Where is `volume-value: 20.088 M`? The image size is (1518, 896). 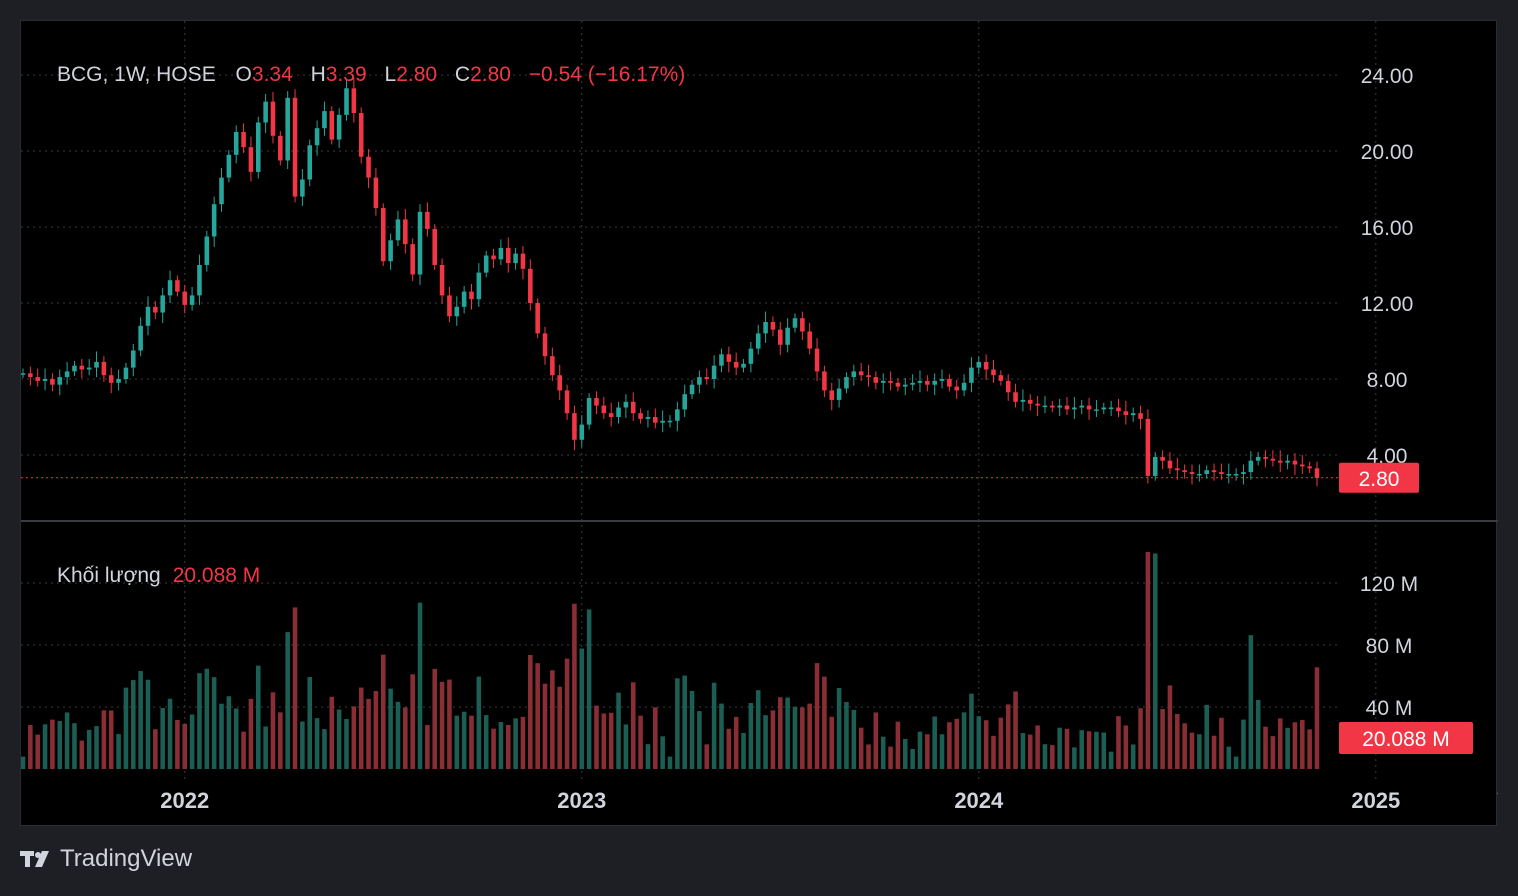
volume-value: 20.088 M is located at coordinates (216, 575).